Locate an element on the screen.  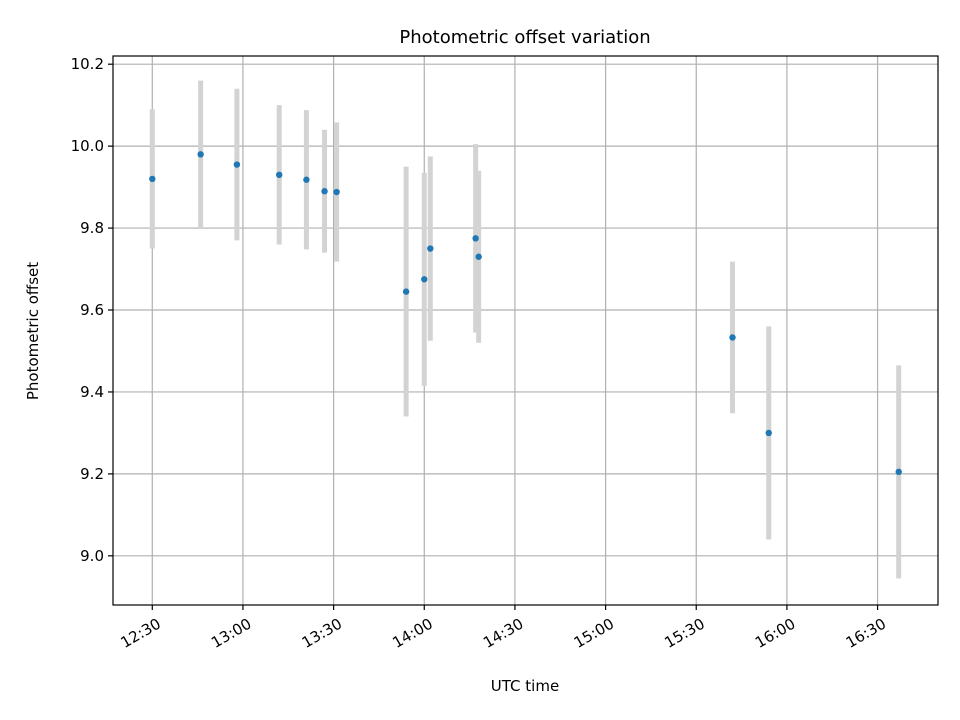
x-axis-label: UTC time is located at coordinates (525, 686).